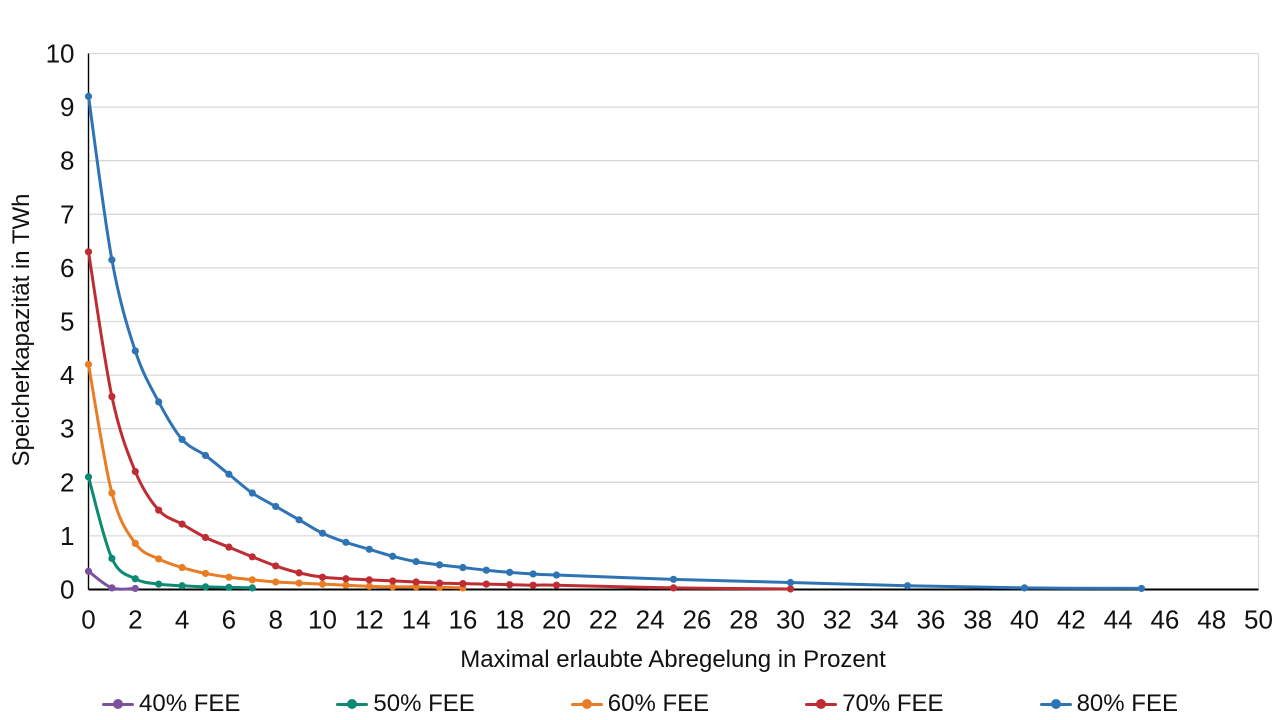 The width and height of the screenshot is (1280, 720). Describe the element at coordinates (1024, 620) in the screenshot. I see `svg-text: 40` at that location.